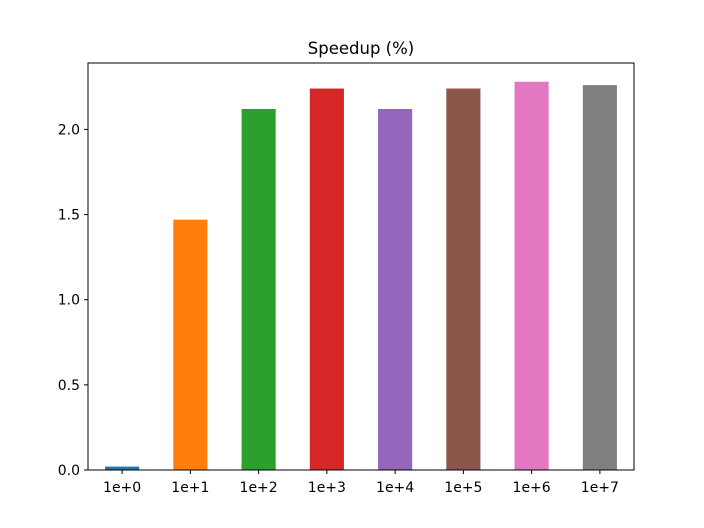 This screenshot has height=528, width=704. Describe the element at coordinates (190, 344) in the screenshot. I see `bar-1e+1` at that location.